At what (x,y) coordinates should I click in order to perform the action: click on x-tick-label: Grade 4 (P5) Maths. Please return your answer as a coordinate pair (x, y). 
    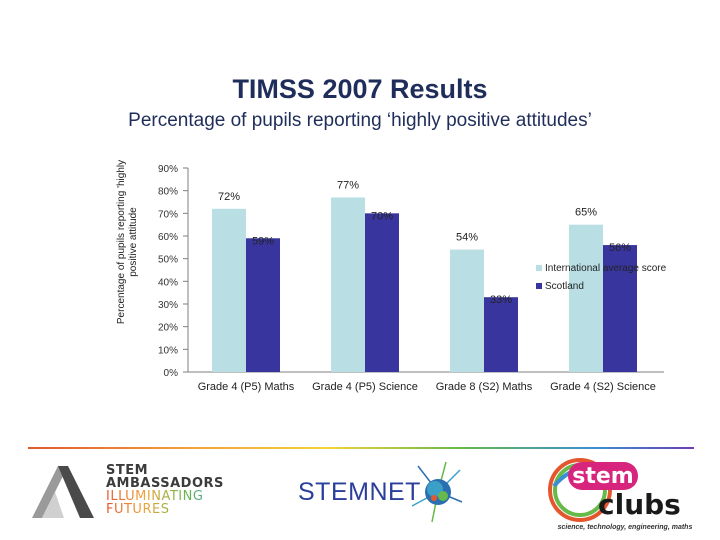
    Looking at the image, I should click on (246, 387).